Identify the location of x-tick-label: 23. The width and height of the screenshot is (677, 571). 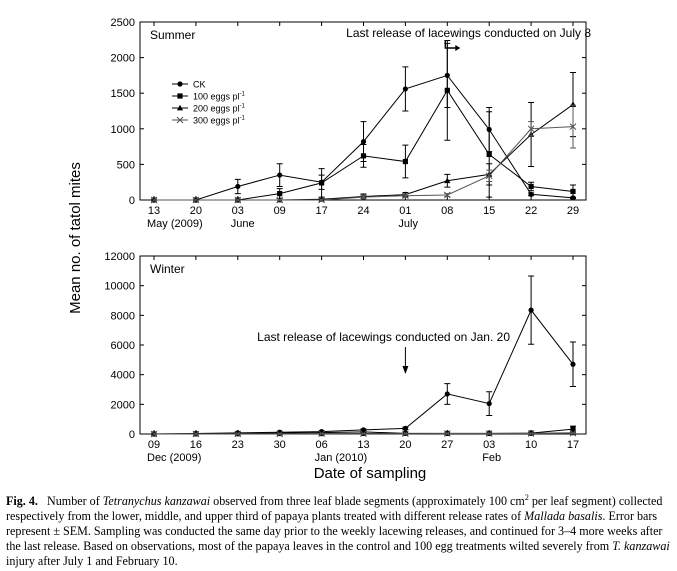
(238, 445).